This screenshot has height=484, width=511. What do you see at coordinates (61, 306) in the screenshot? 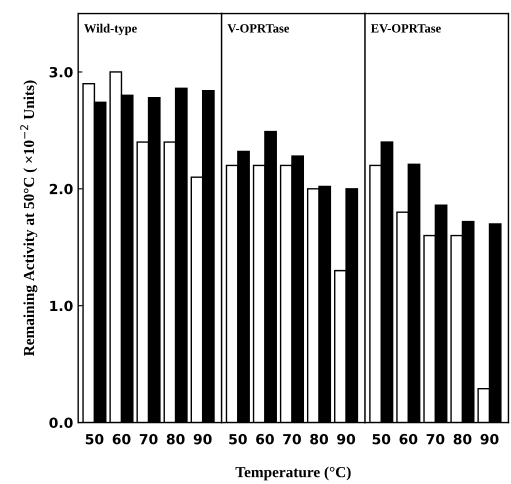
I see `y-tick-label: 1.0` at bounding box center [61, 306].